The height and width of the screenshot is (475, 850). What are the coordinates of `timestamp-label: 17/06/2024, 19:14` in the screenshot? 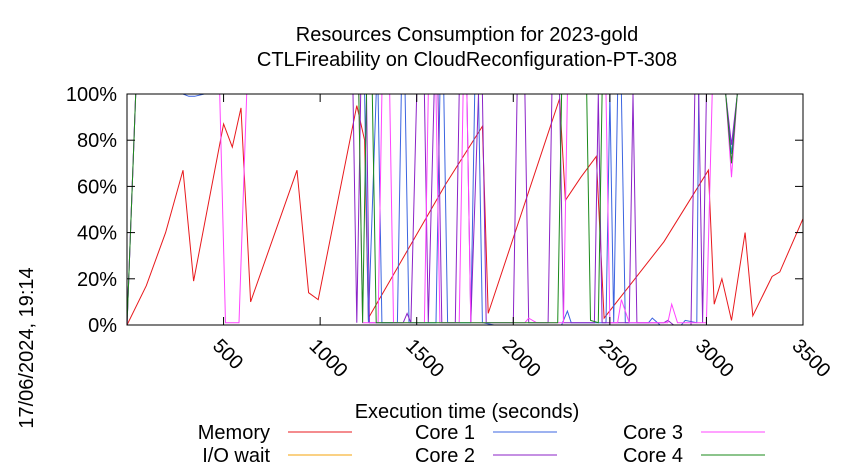 It's located at (27, 347).